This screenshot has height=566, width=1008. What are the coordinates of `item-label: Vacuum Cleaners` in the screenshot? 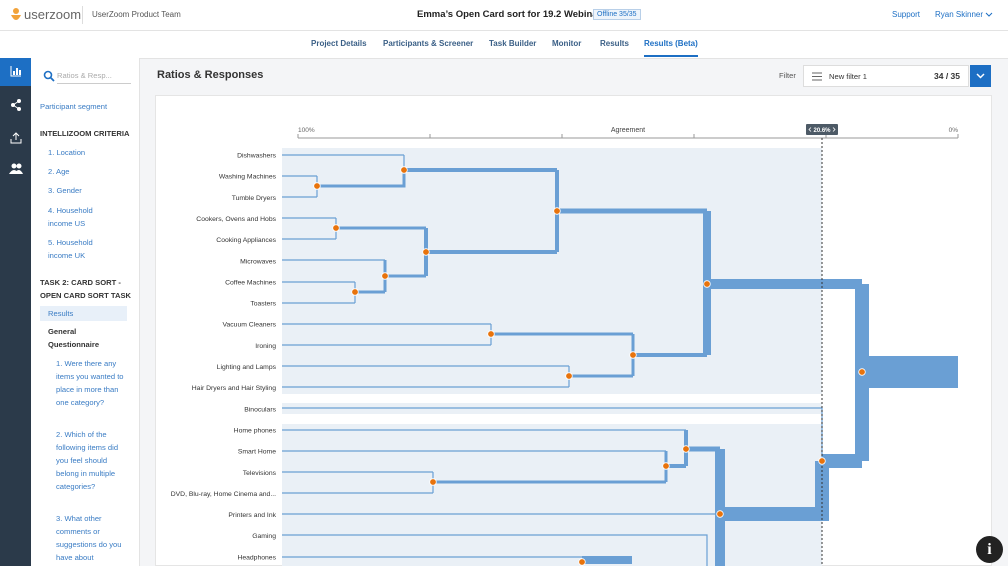 It's located at (249, 325).